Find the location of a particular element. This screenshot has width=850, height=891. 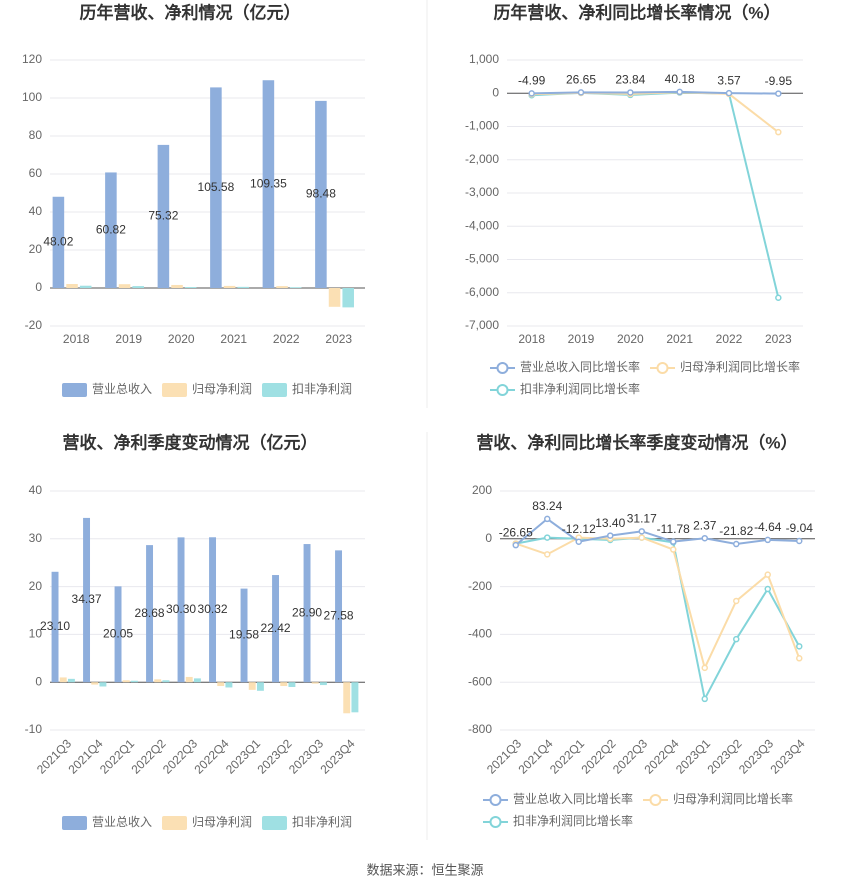

data-label: -9.95 is located at coordinates (779, 81).